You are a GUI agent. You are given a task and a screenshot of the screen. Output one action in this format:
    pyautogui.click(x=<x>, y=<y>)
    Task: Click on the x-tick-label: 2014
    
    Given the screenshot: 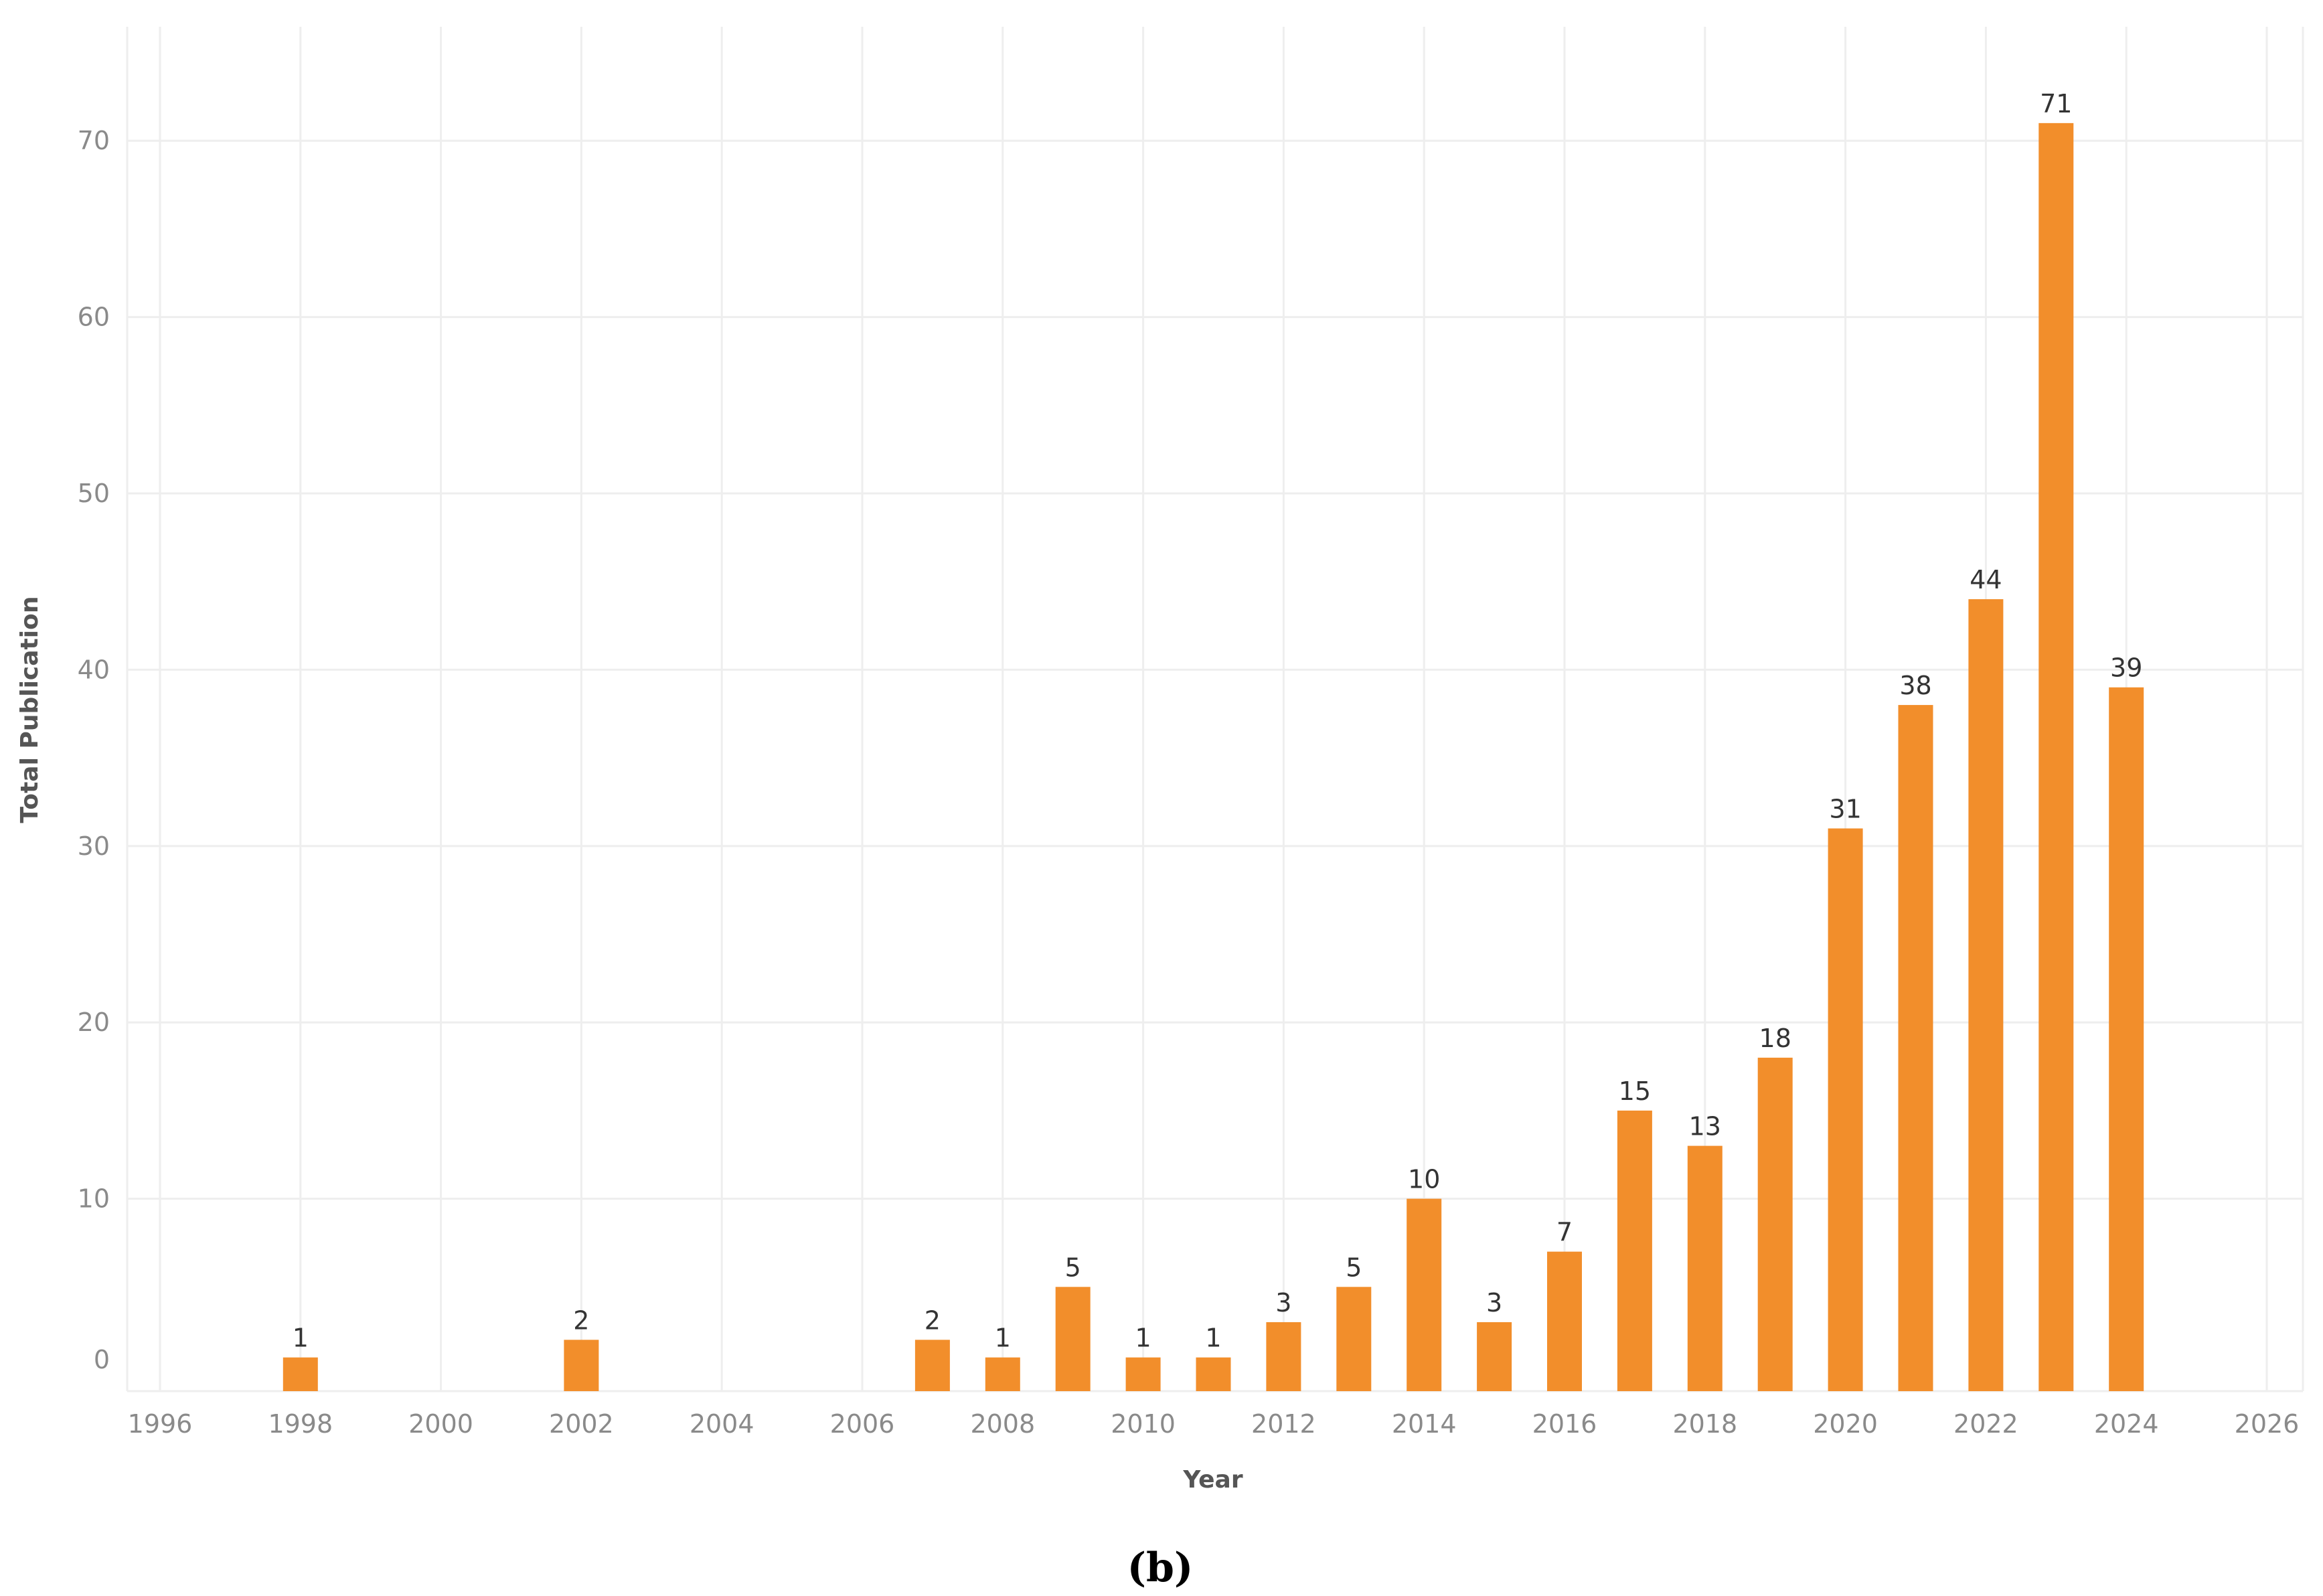 What is the action you would take?
    pyautogui.click(x=1424, y=1424)
    